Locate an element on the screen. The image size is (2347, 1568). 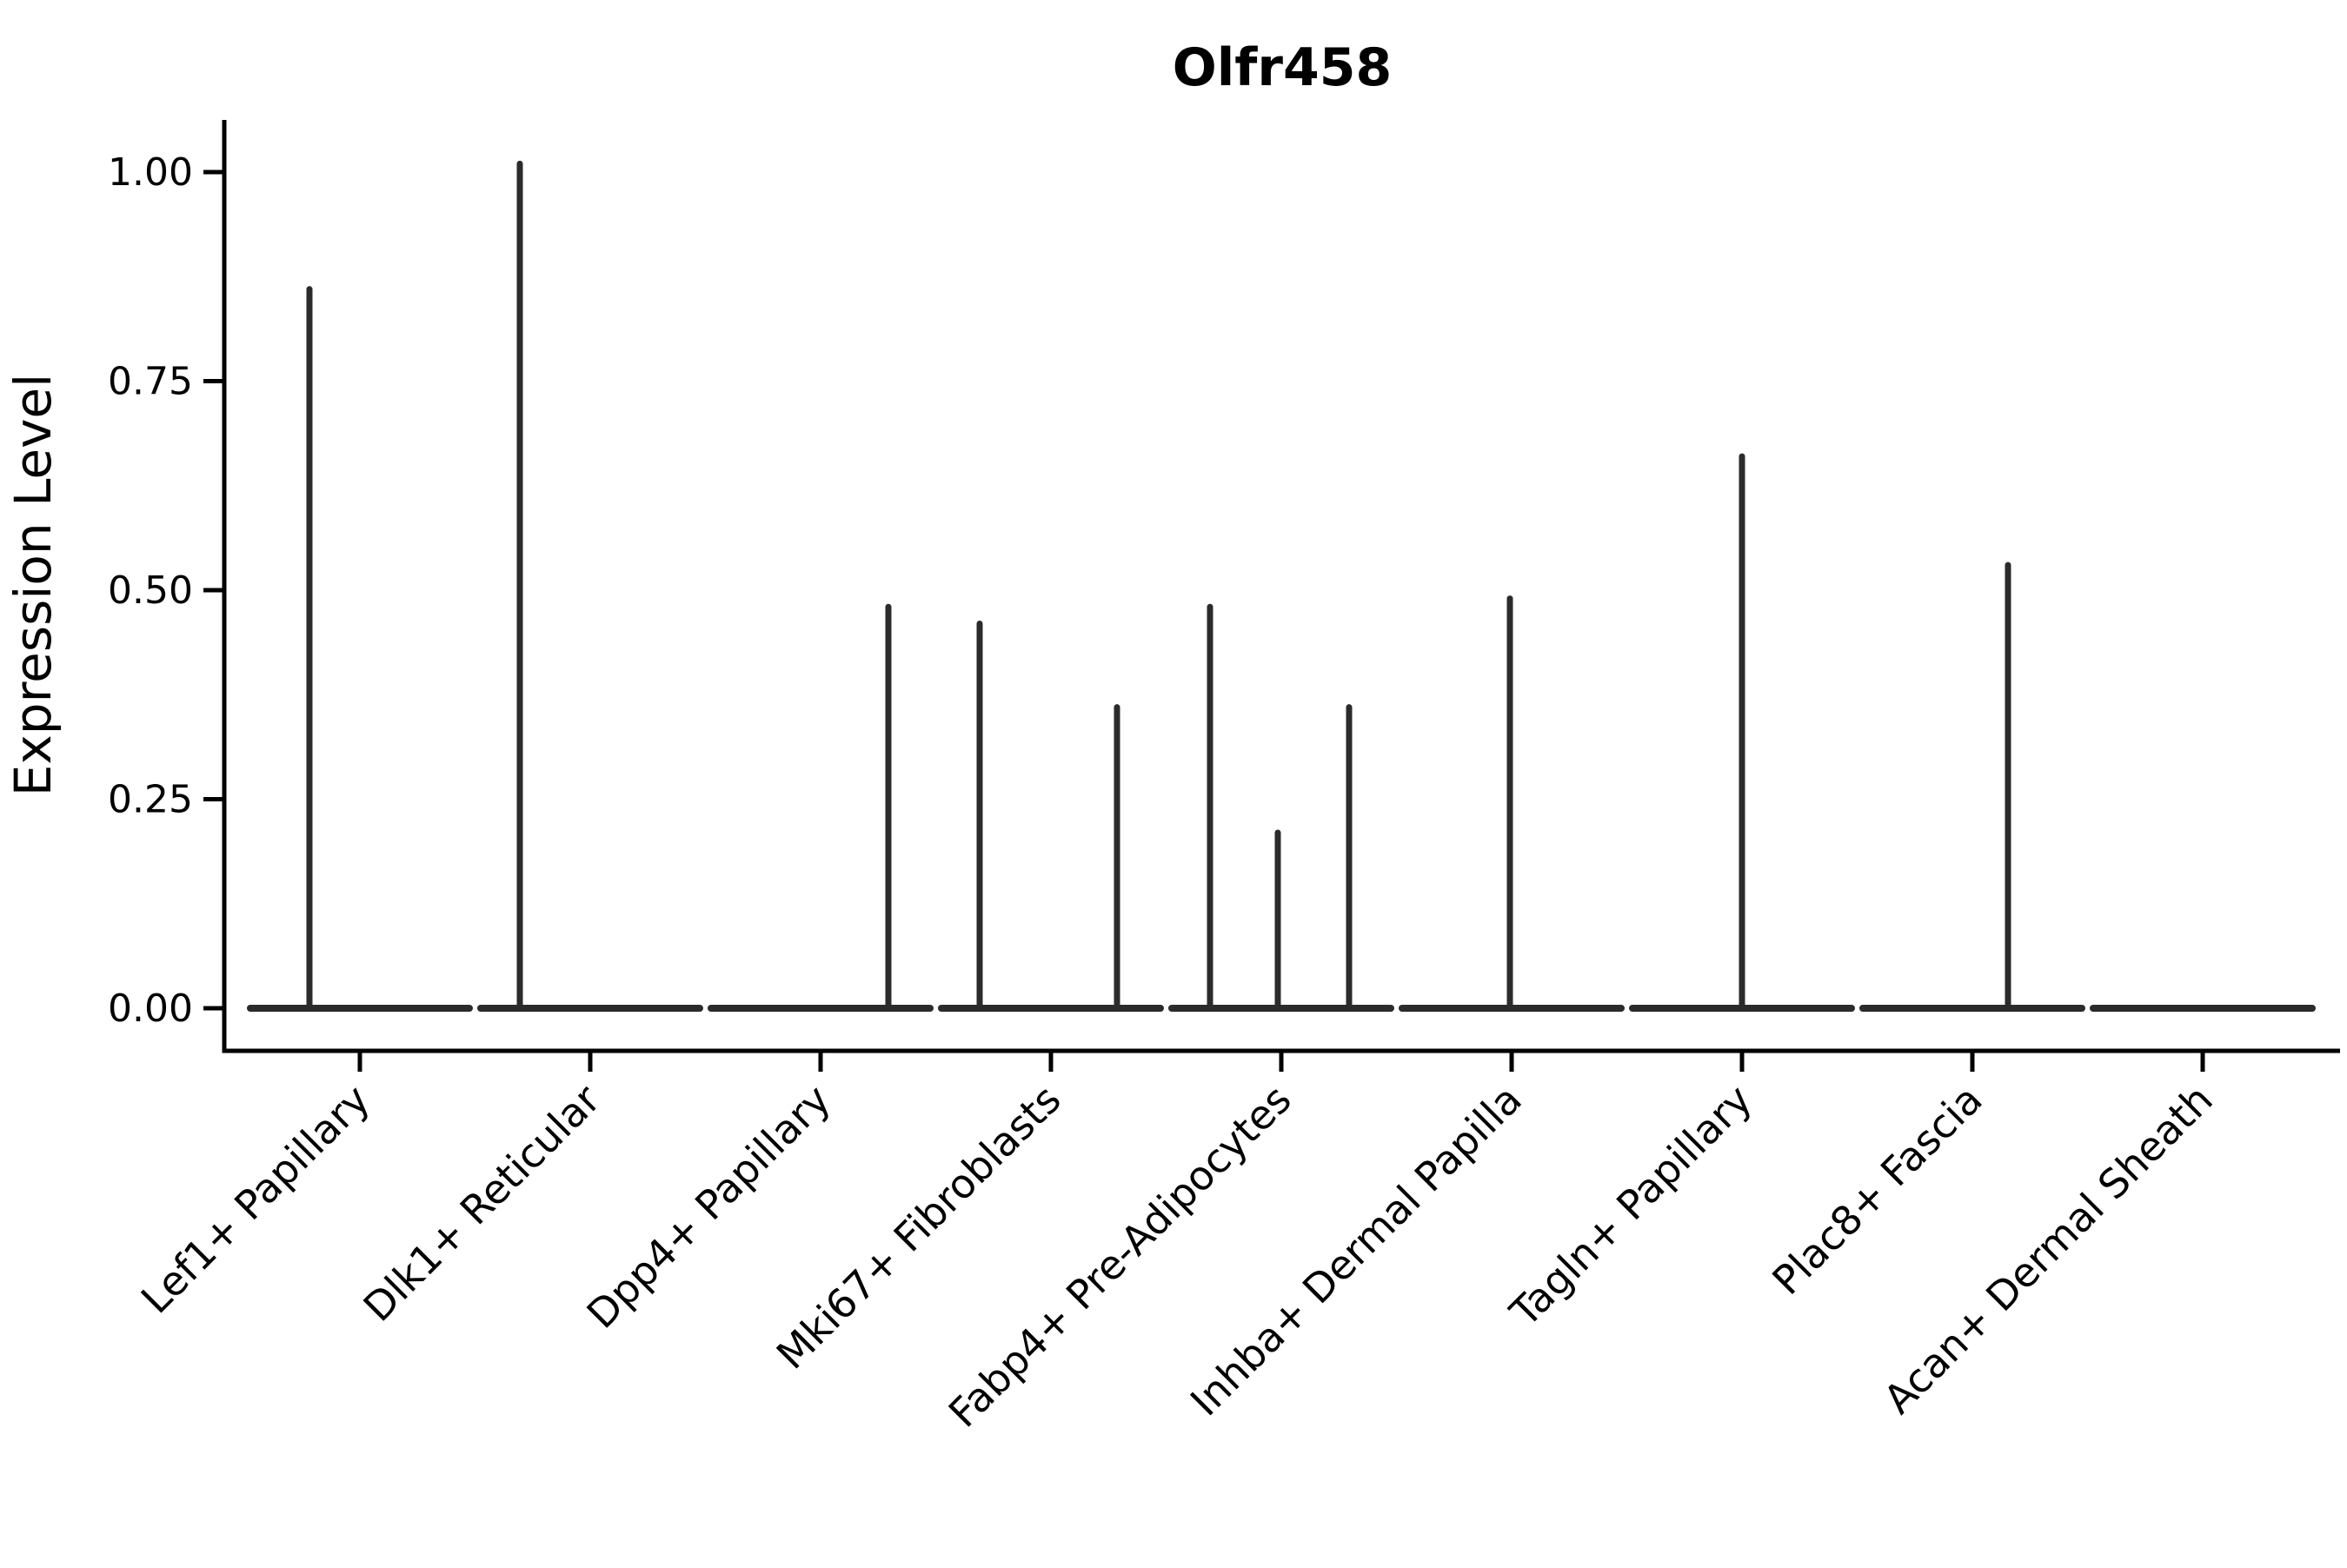
y-tick-label: 1.00 is located at coordinates (150, 172).